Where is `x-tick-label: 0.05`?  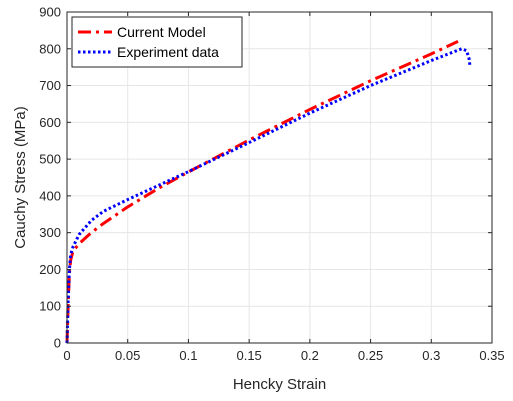
x-tick-label: 0.05 is located at coordinates (127, 355).